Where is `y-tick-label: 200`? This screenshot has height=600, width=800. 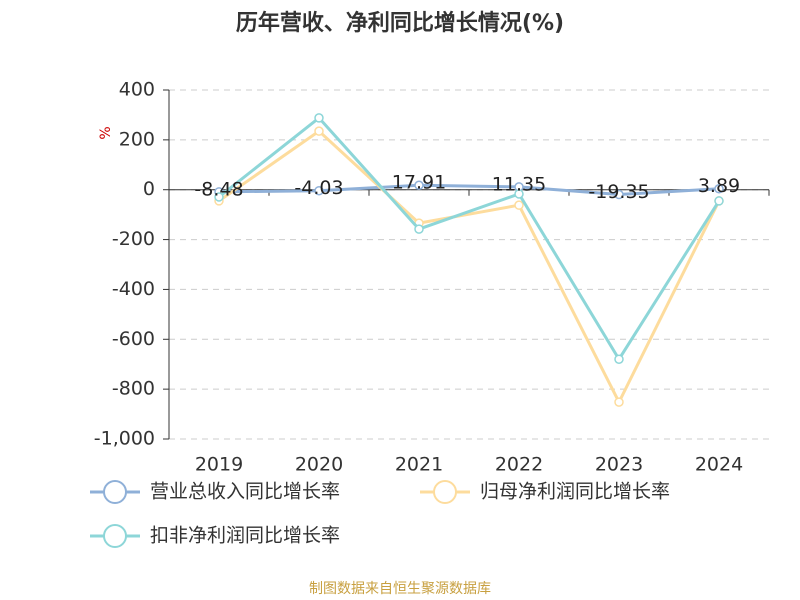 y-tick-label: 200 is located at coordinates (137, 139).